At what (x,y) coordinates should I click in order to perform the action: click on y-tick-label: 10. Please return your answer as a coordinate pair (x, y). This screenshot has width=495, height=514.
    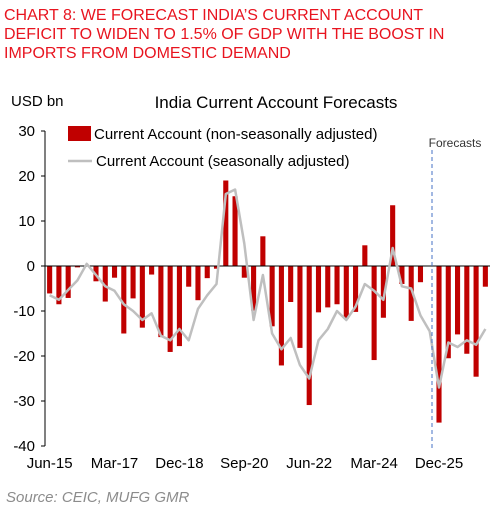
    Looking at the image, I should click on (26, 221).